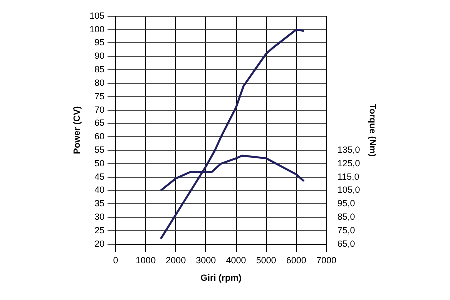 This screenshot has width=450, height=300. What do you see at coordinates (349, 177) in the screenshot?
I see `y2-tick-label: 115,0` at bounding box center [349, 177].